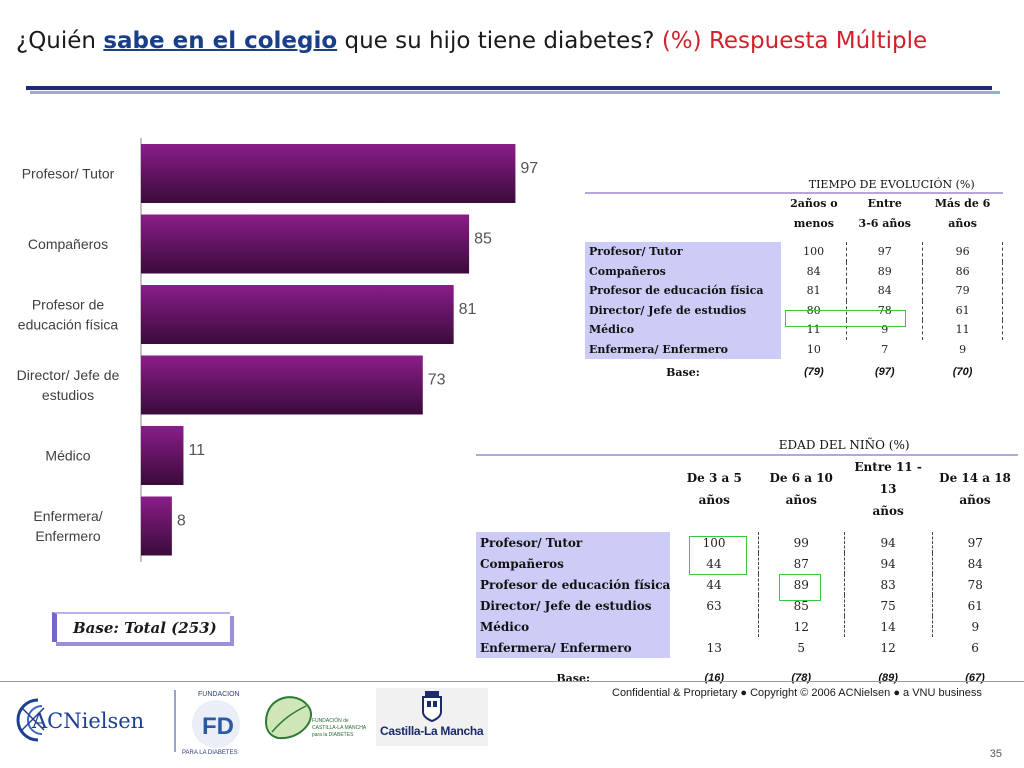 This screenshot has width=1024, height=768. I want to click on cell: 11, so click(962, 330).